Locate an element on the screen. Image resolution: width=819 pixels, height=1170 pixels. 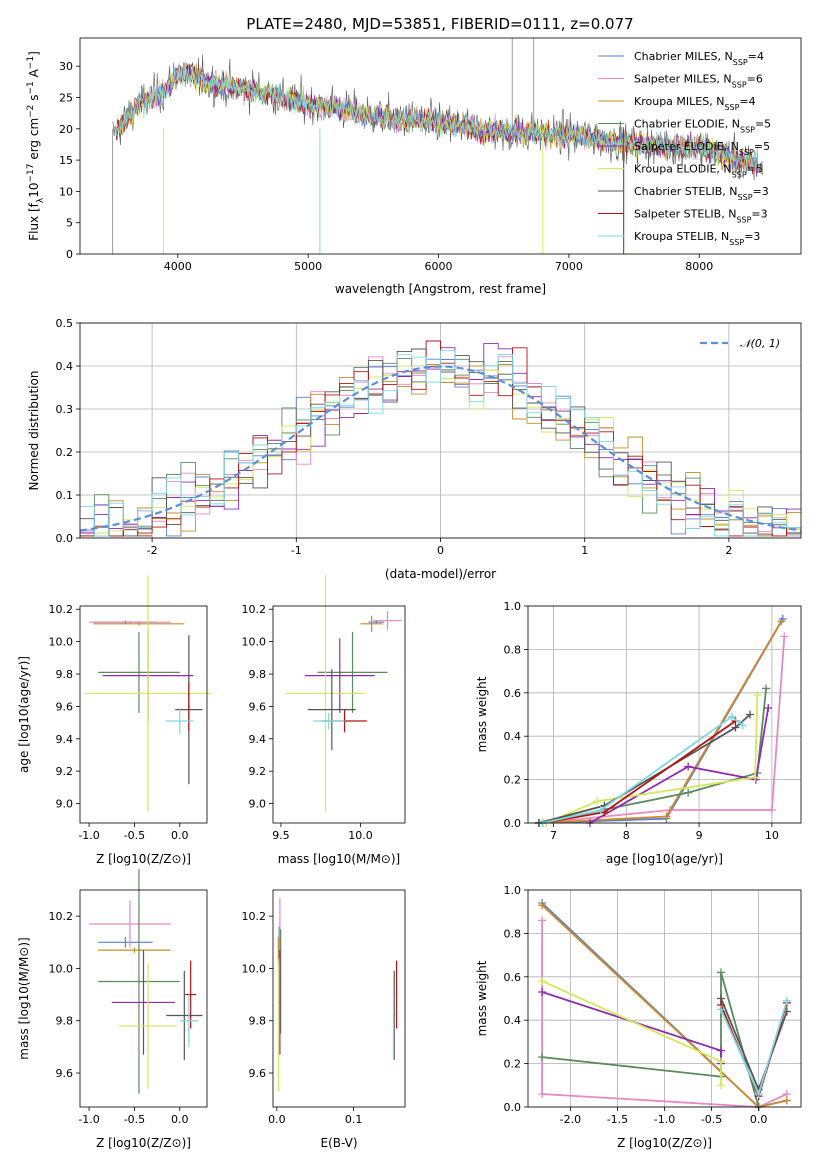
x-tick-label: 0 is located at coordinates (440, 550).